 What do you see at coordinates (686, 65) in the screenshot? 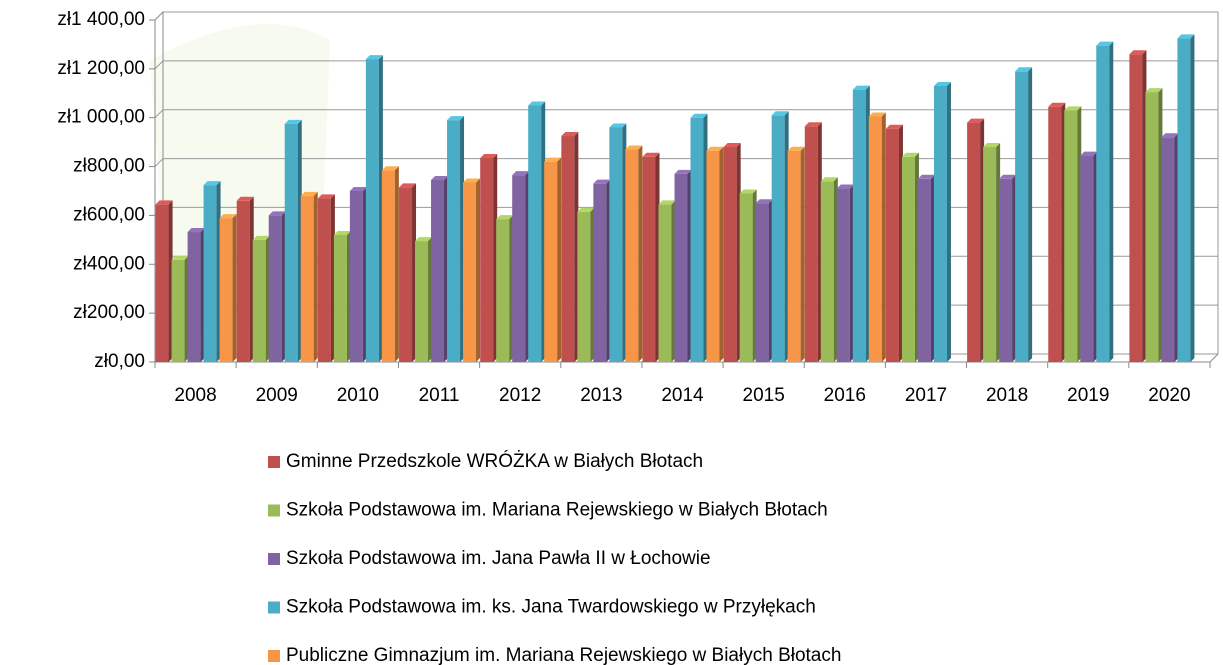
I see `grid-line` at bounding box center [686, 65].